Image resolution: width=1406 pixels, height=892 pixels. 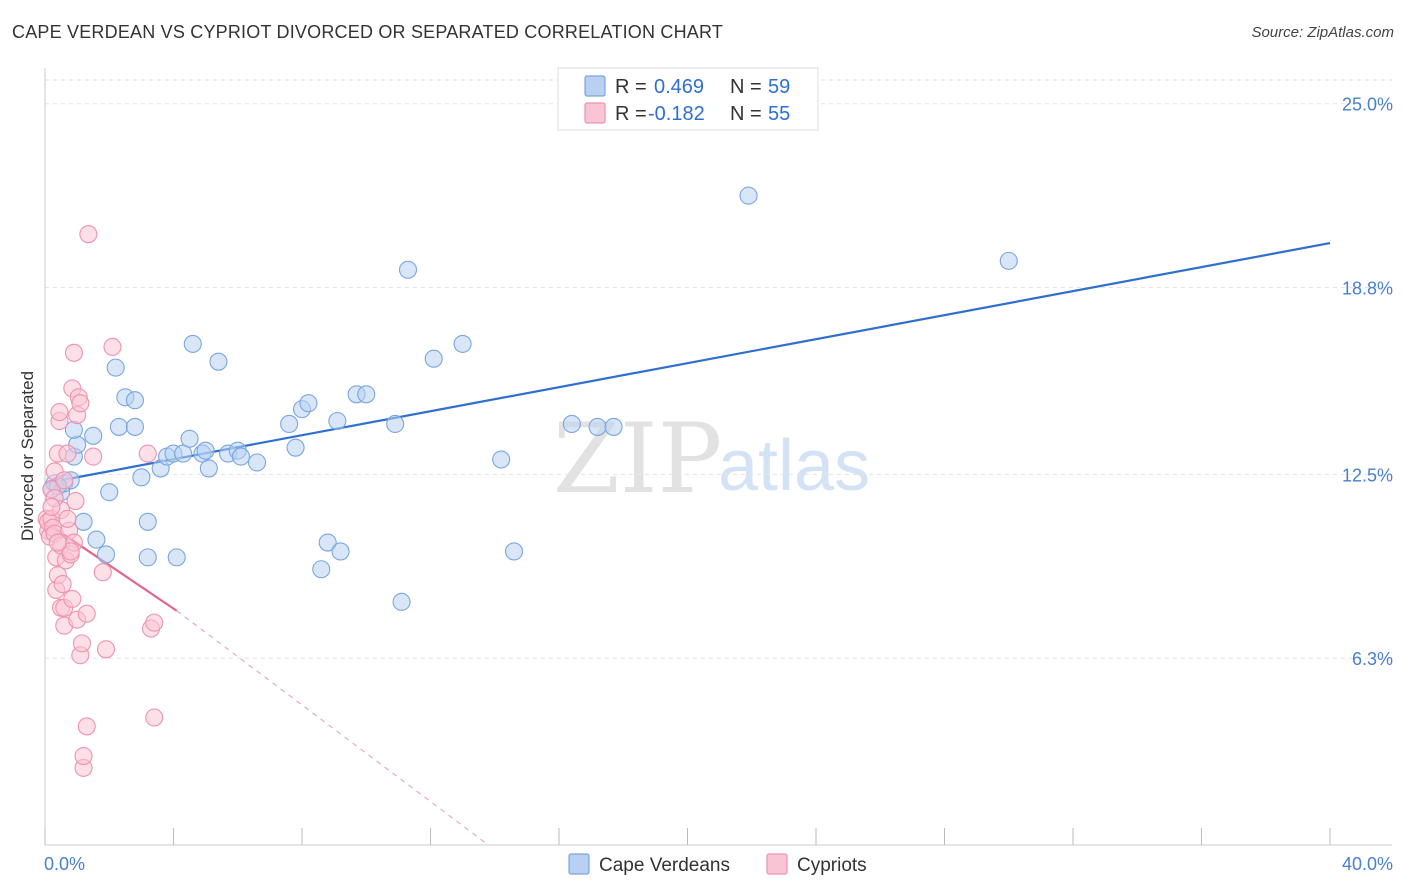 What do you see at coordinates (1367, 289) in the screenshot?
I see `y-tick-label-2: 18.8%` at bounding box center [1367, 289].